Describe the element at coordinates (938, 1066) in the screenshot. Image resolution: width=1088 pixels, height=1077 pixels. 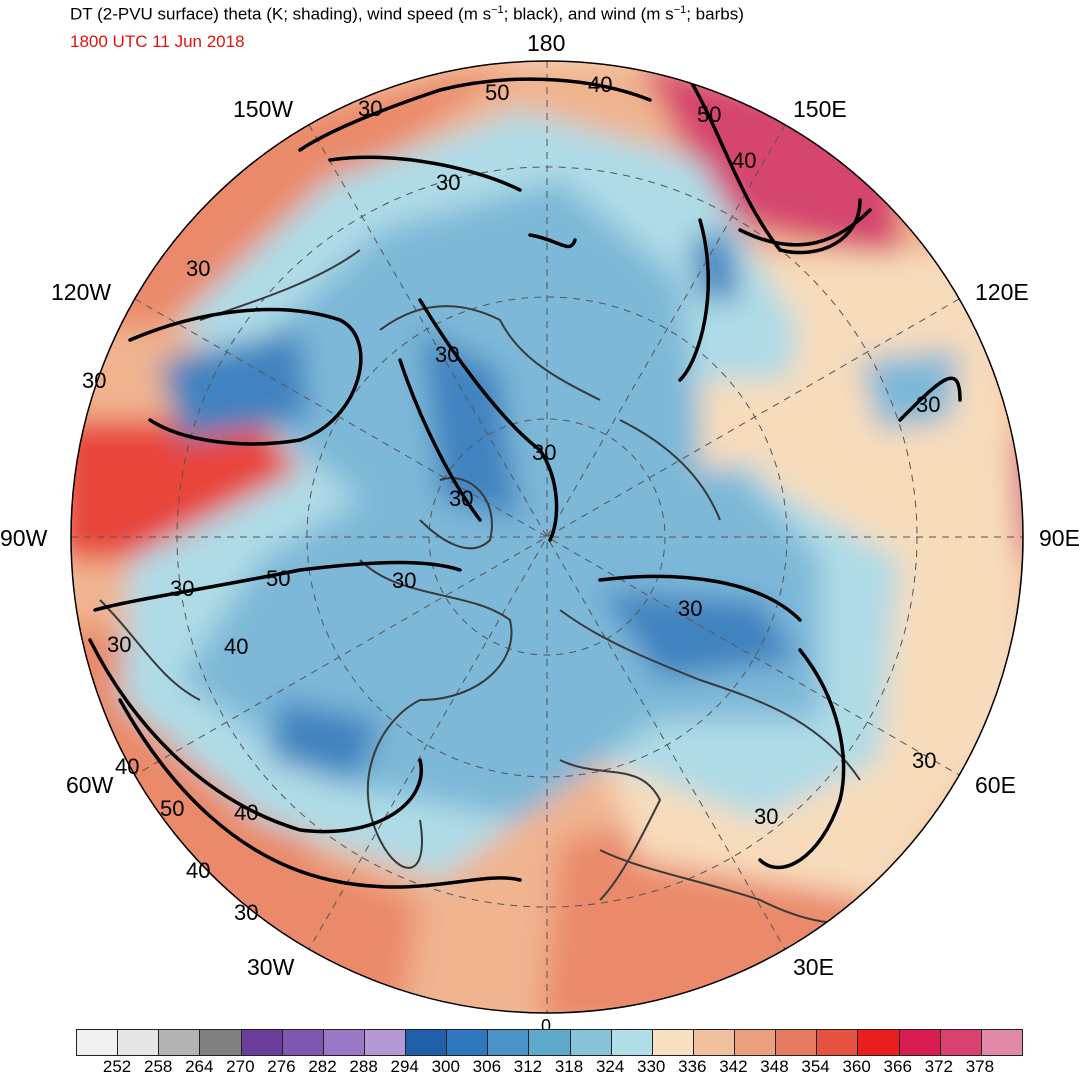
I see `colorbar-tick-label: 372` at that location.